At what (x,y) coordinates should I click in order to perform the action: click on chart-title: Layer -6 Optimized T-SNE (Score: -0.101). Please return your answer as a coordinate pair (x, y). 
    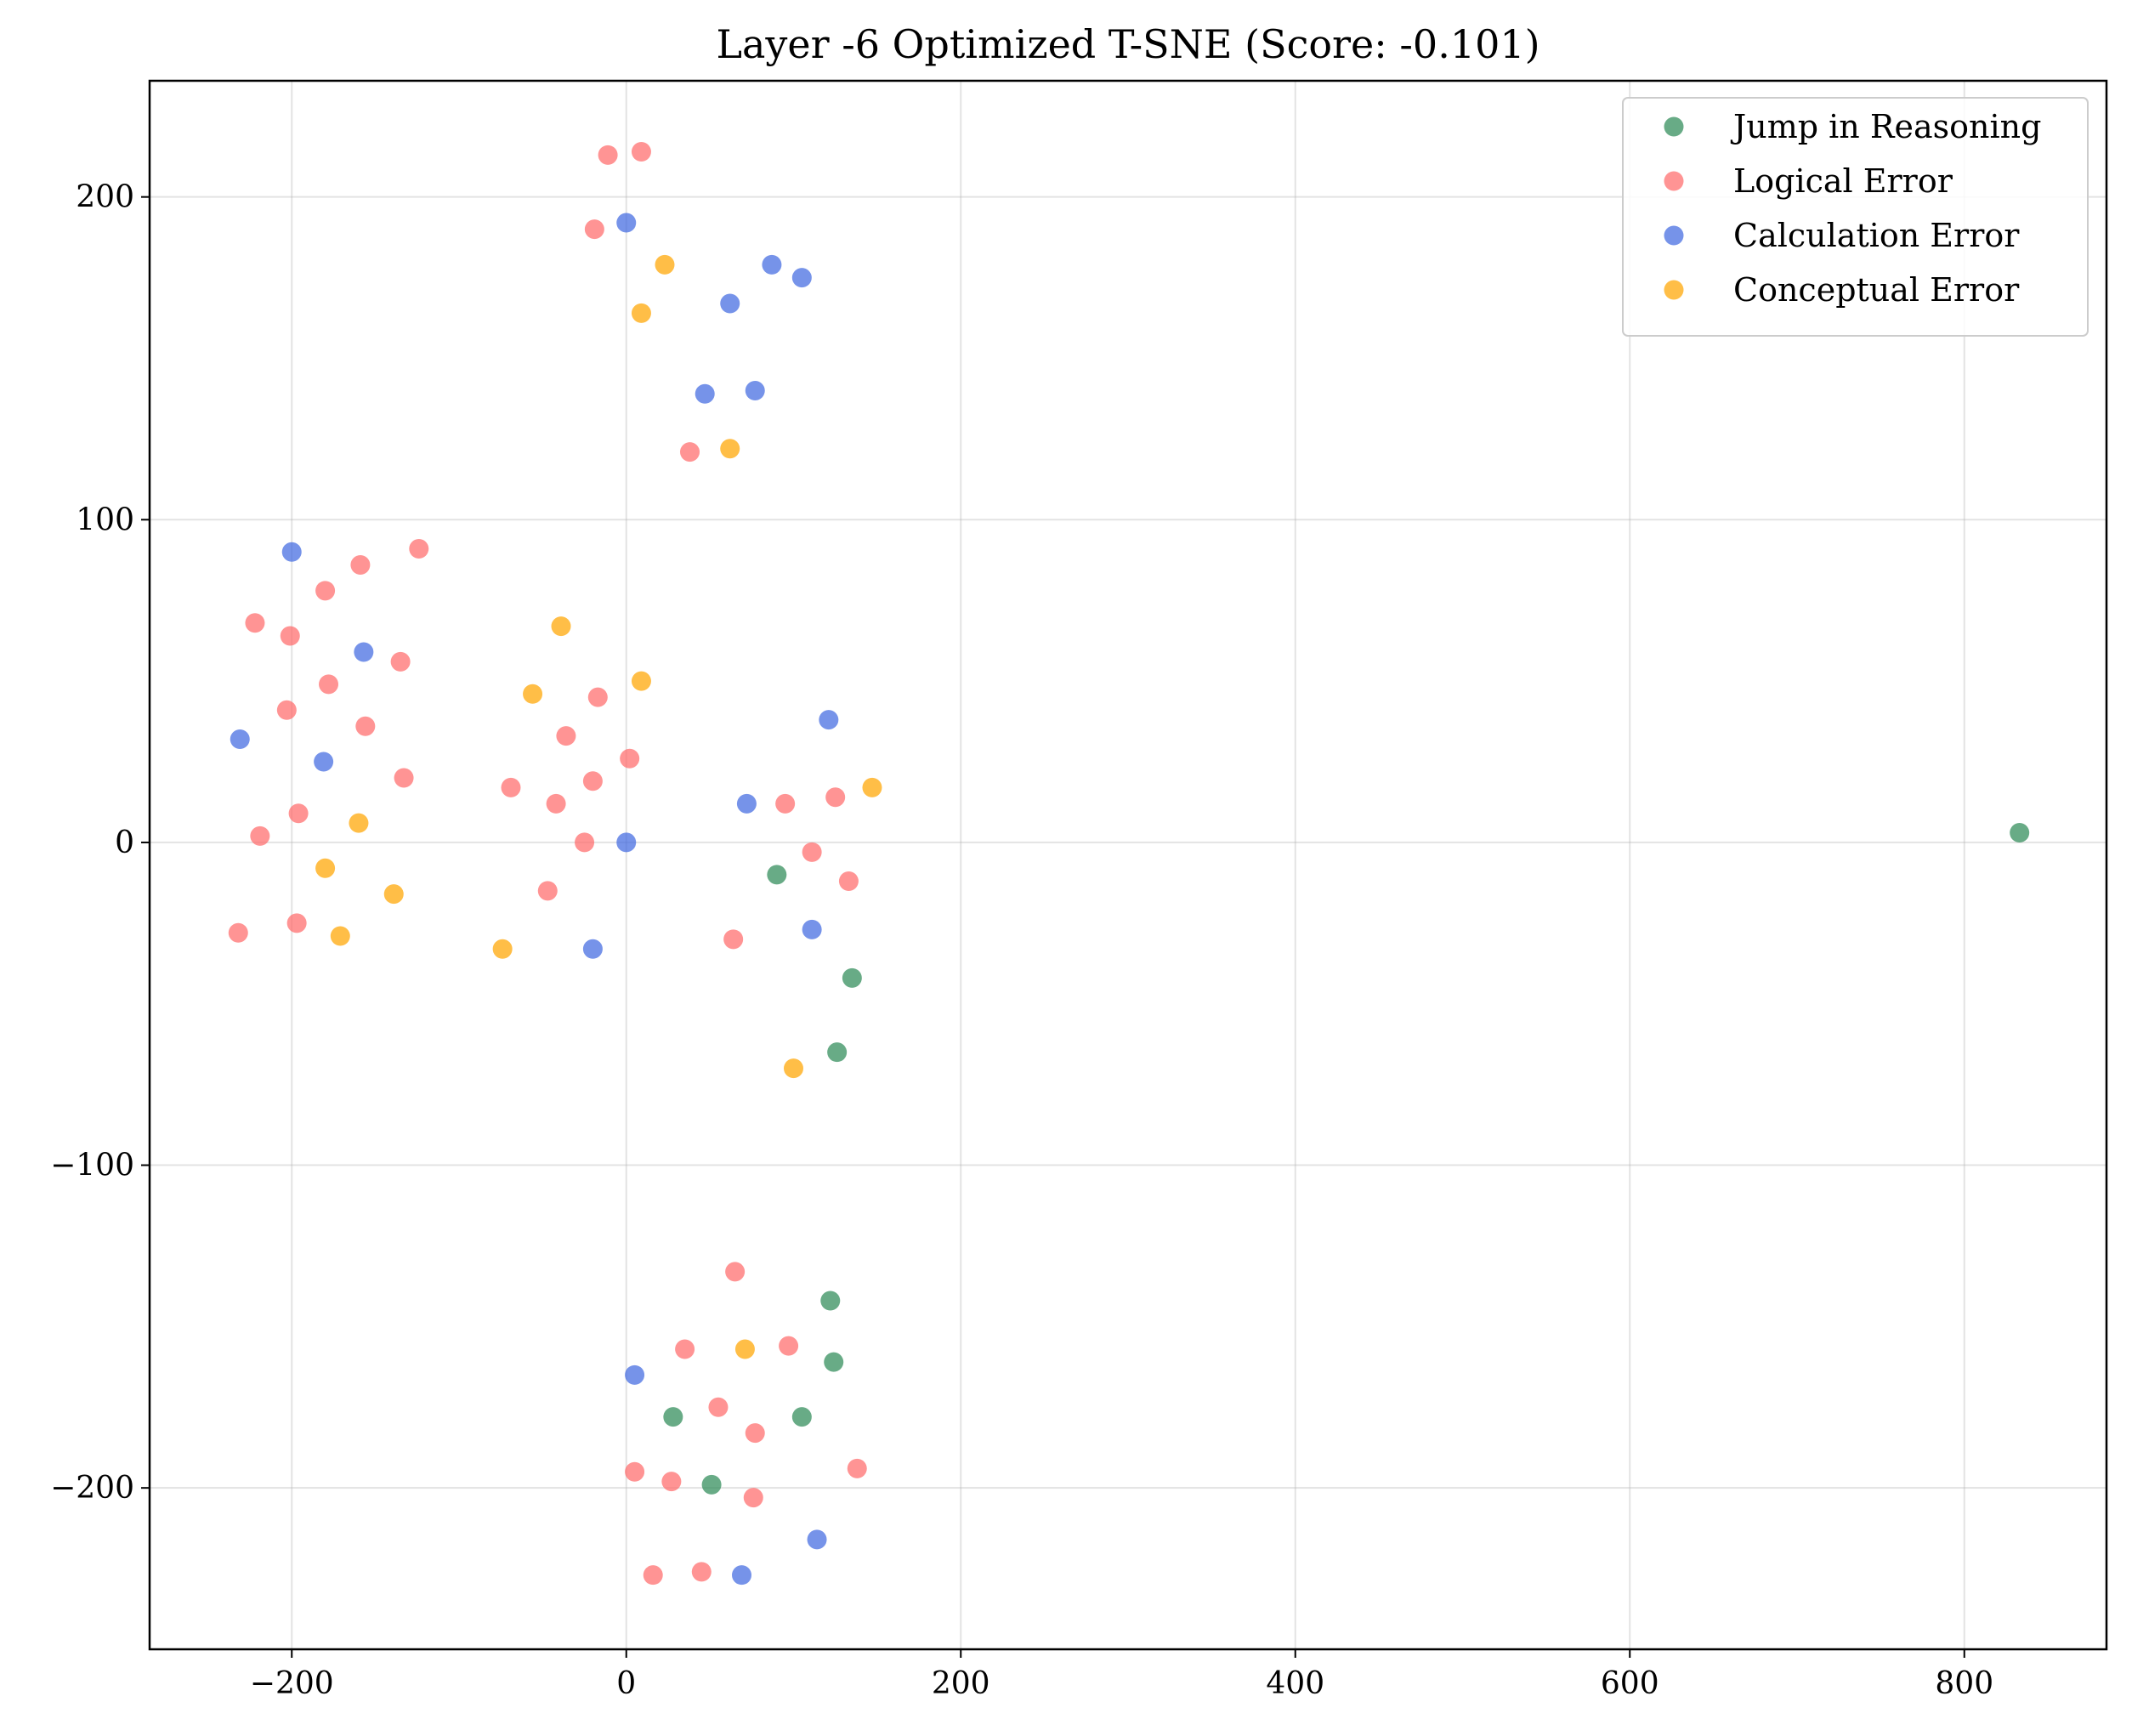
    Looking at the image, I should click on (1127, 44).